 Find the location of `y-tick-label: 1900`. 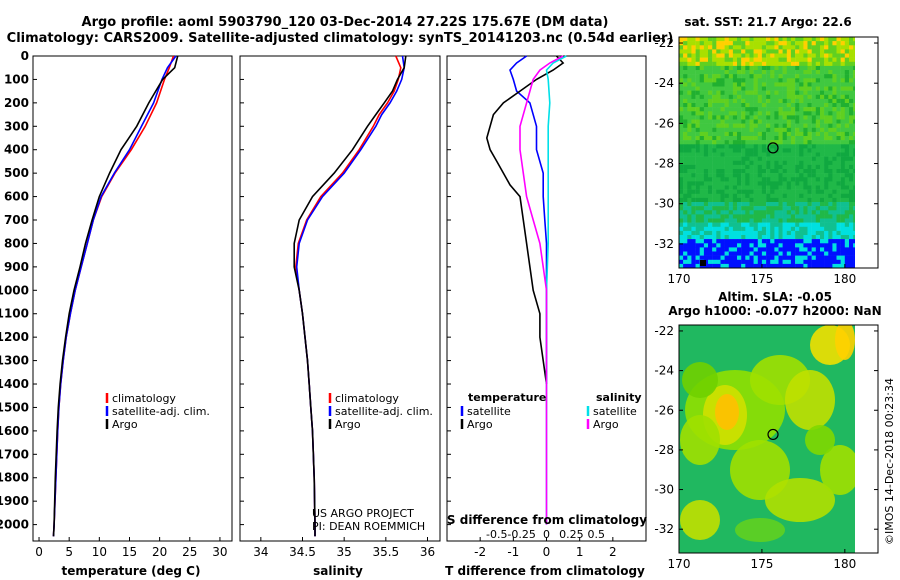

y-tick-label: 1900 is located at coordinates (14, 501).